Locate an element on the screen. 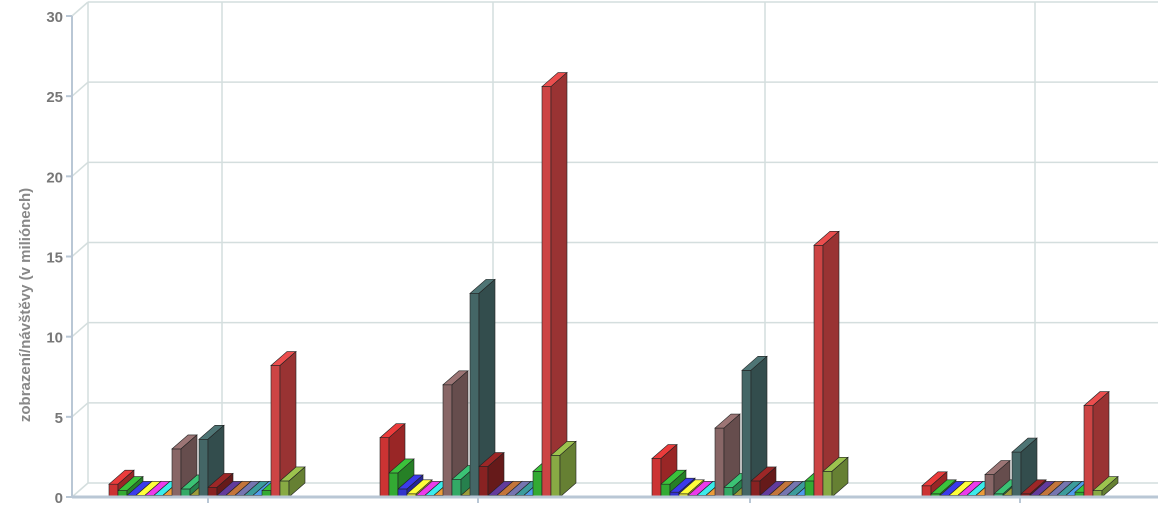 This screenshot has width=1158, height=506. y-tick-label: 10 is located at coordinates (54, 338).